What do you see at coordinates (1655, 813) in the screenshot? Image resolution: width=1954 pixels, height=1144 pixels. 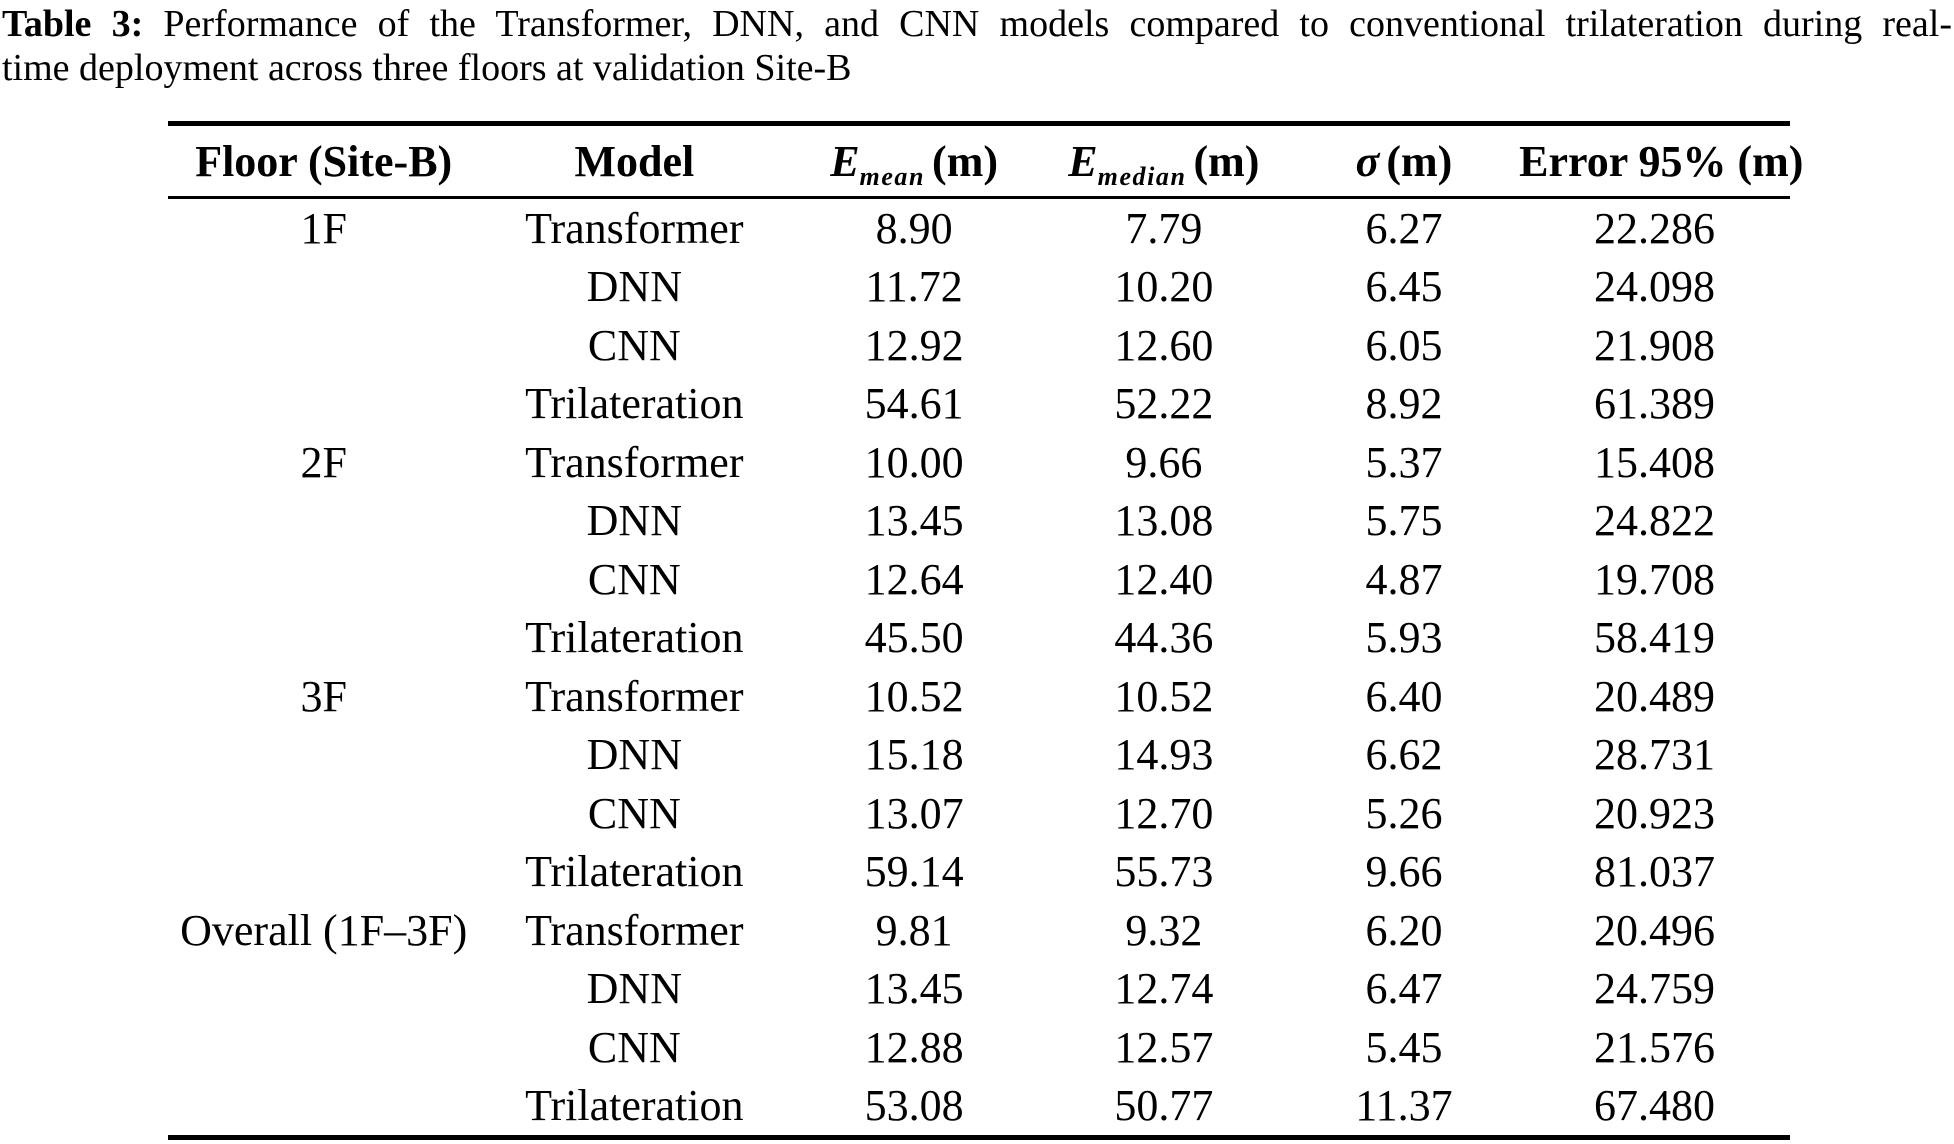 I see `cell-error_95: 20.923` at bounding box center [1655, 813].